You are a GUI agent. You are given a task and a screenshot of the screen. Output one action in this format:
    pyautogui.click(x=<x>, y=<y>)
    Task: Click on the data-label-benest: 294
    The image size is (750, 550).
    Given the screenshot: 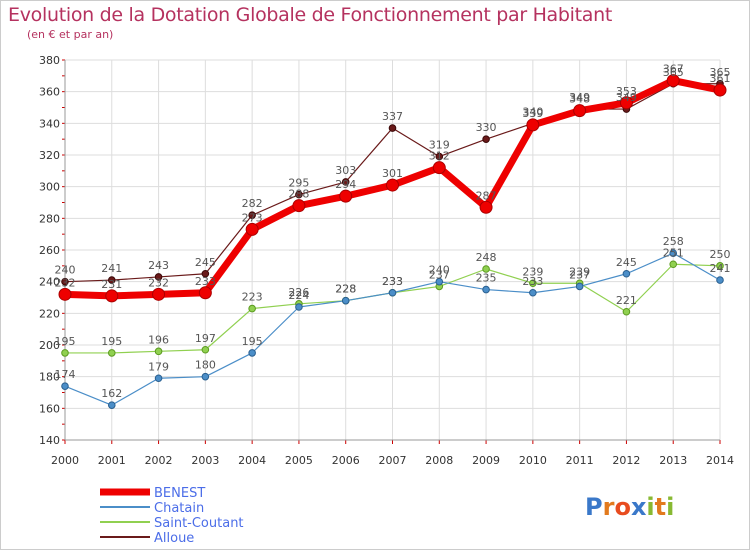 What is the action you would take?
    pyautogui.click(x=345, y=184)
    